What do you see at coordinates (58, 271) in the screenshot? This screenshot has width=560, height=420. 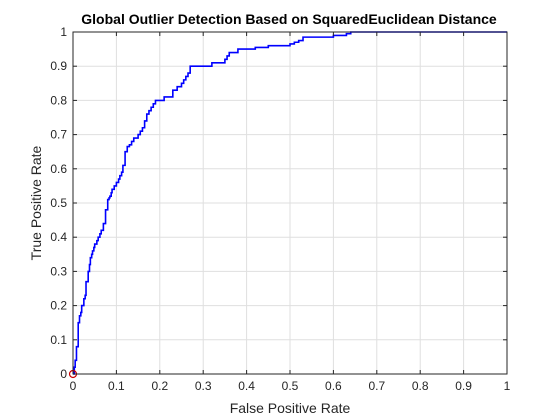 I see `y-tick-label: 0.3` at bounding box center [58, 271].